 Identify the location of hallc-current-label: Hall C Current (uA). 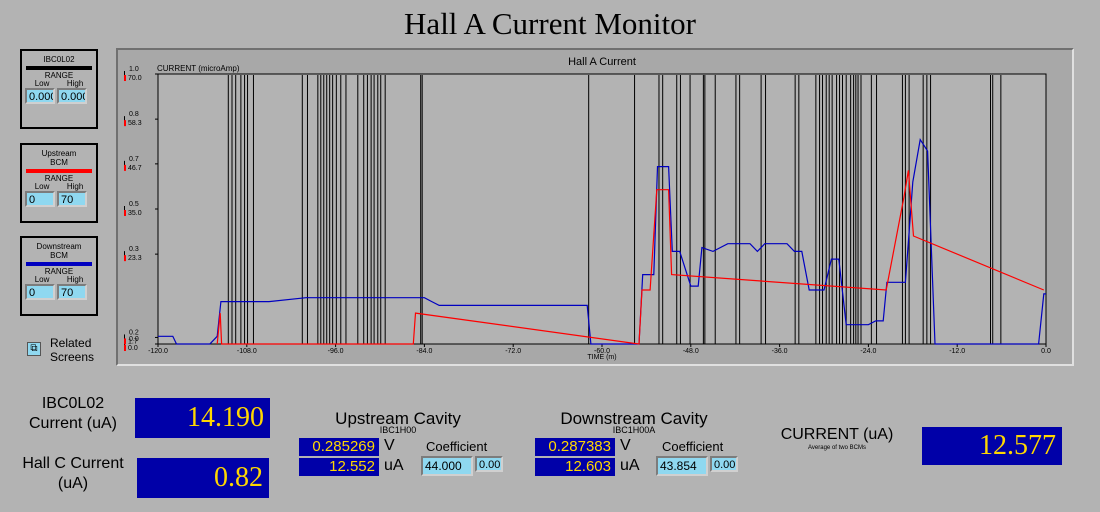
(73, 473).